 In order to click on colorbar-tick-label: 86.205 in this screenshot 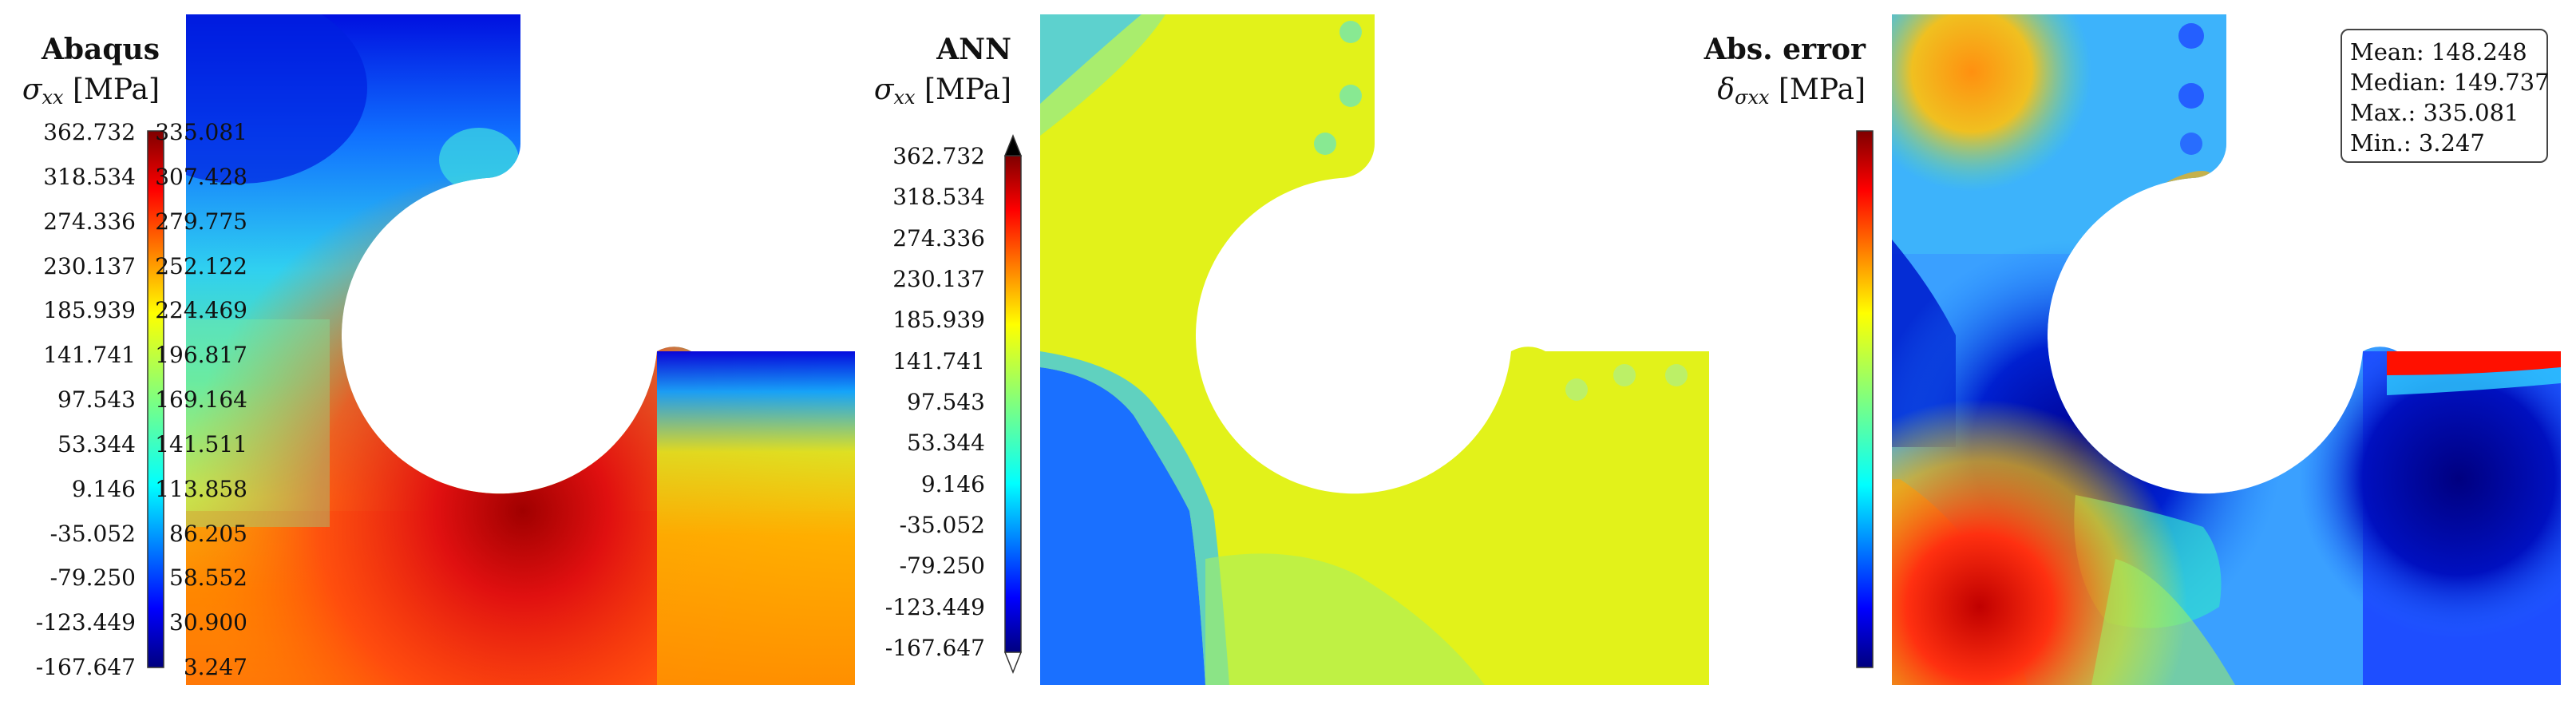, I will do `click(208, 533)`.